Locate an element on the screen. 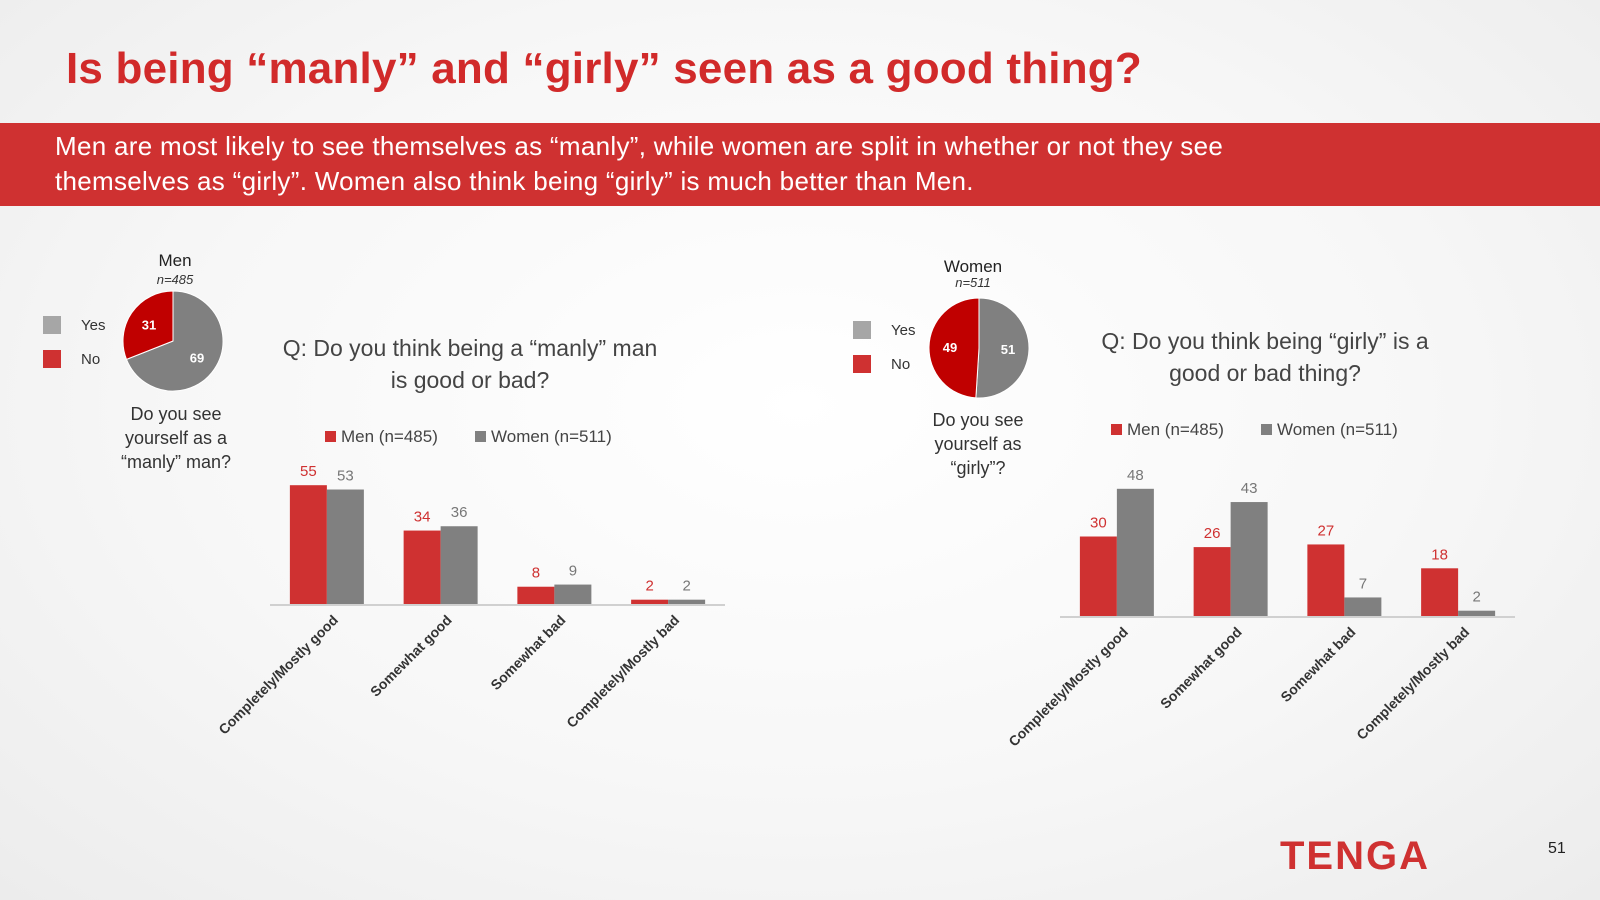 Image resolution: width=1600 pixels, height=900 pixels. men-pie-chart: 69 31 is located at coordinates (173, 341).